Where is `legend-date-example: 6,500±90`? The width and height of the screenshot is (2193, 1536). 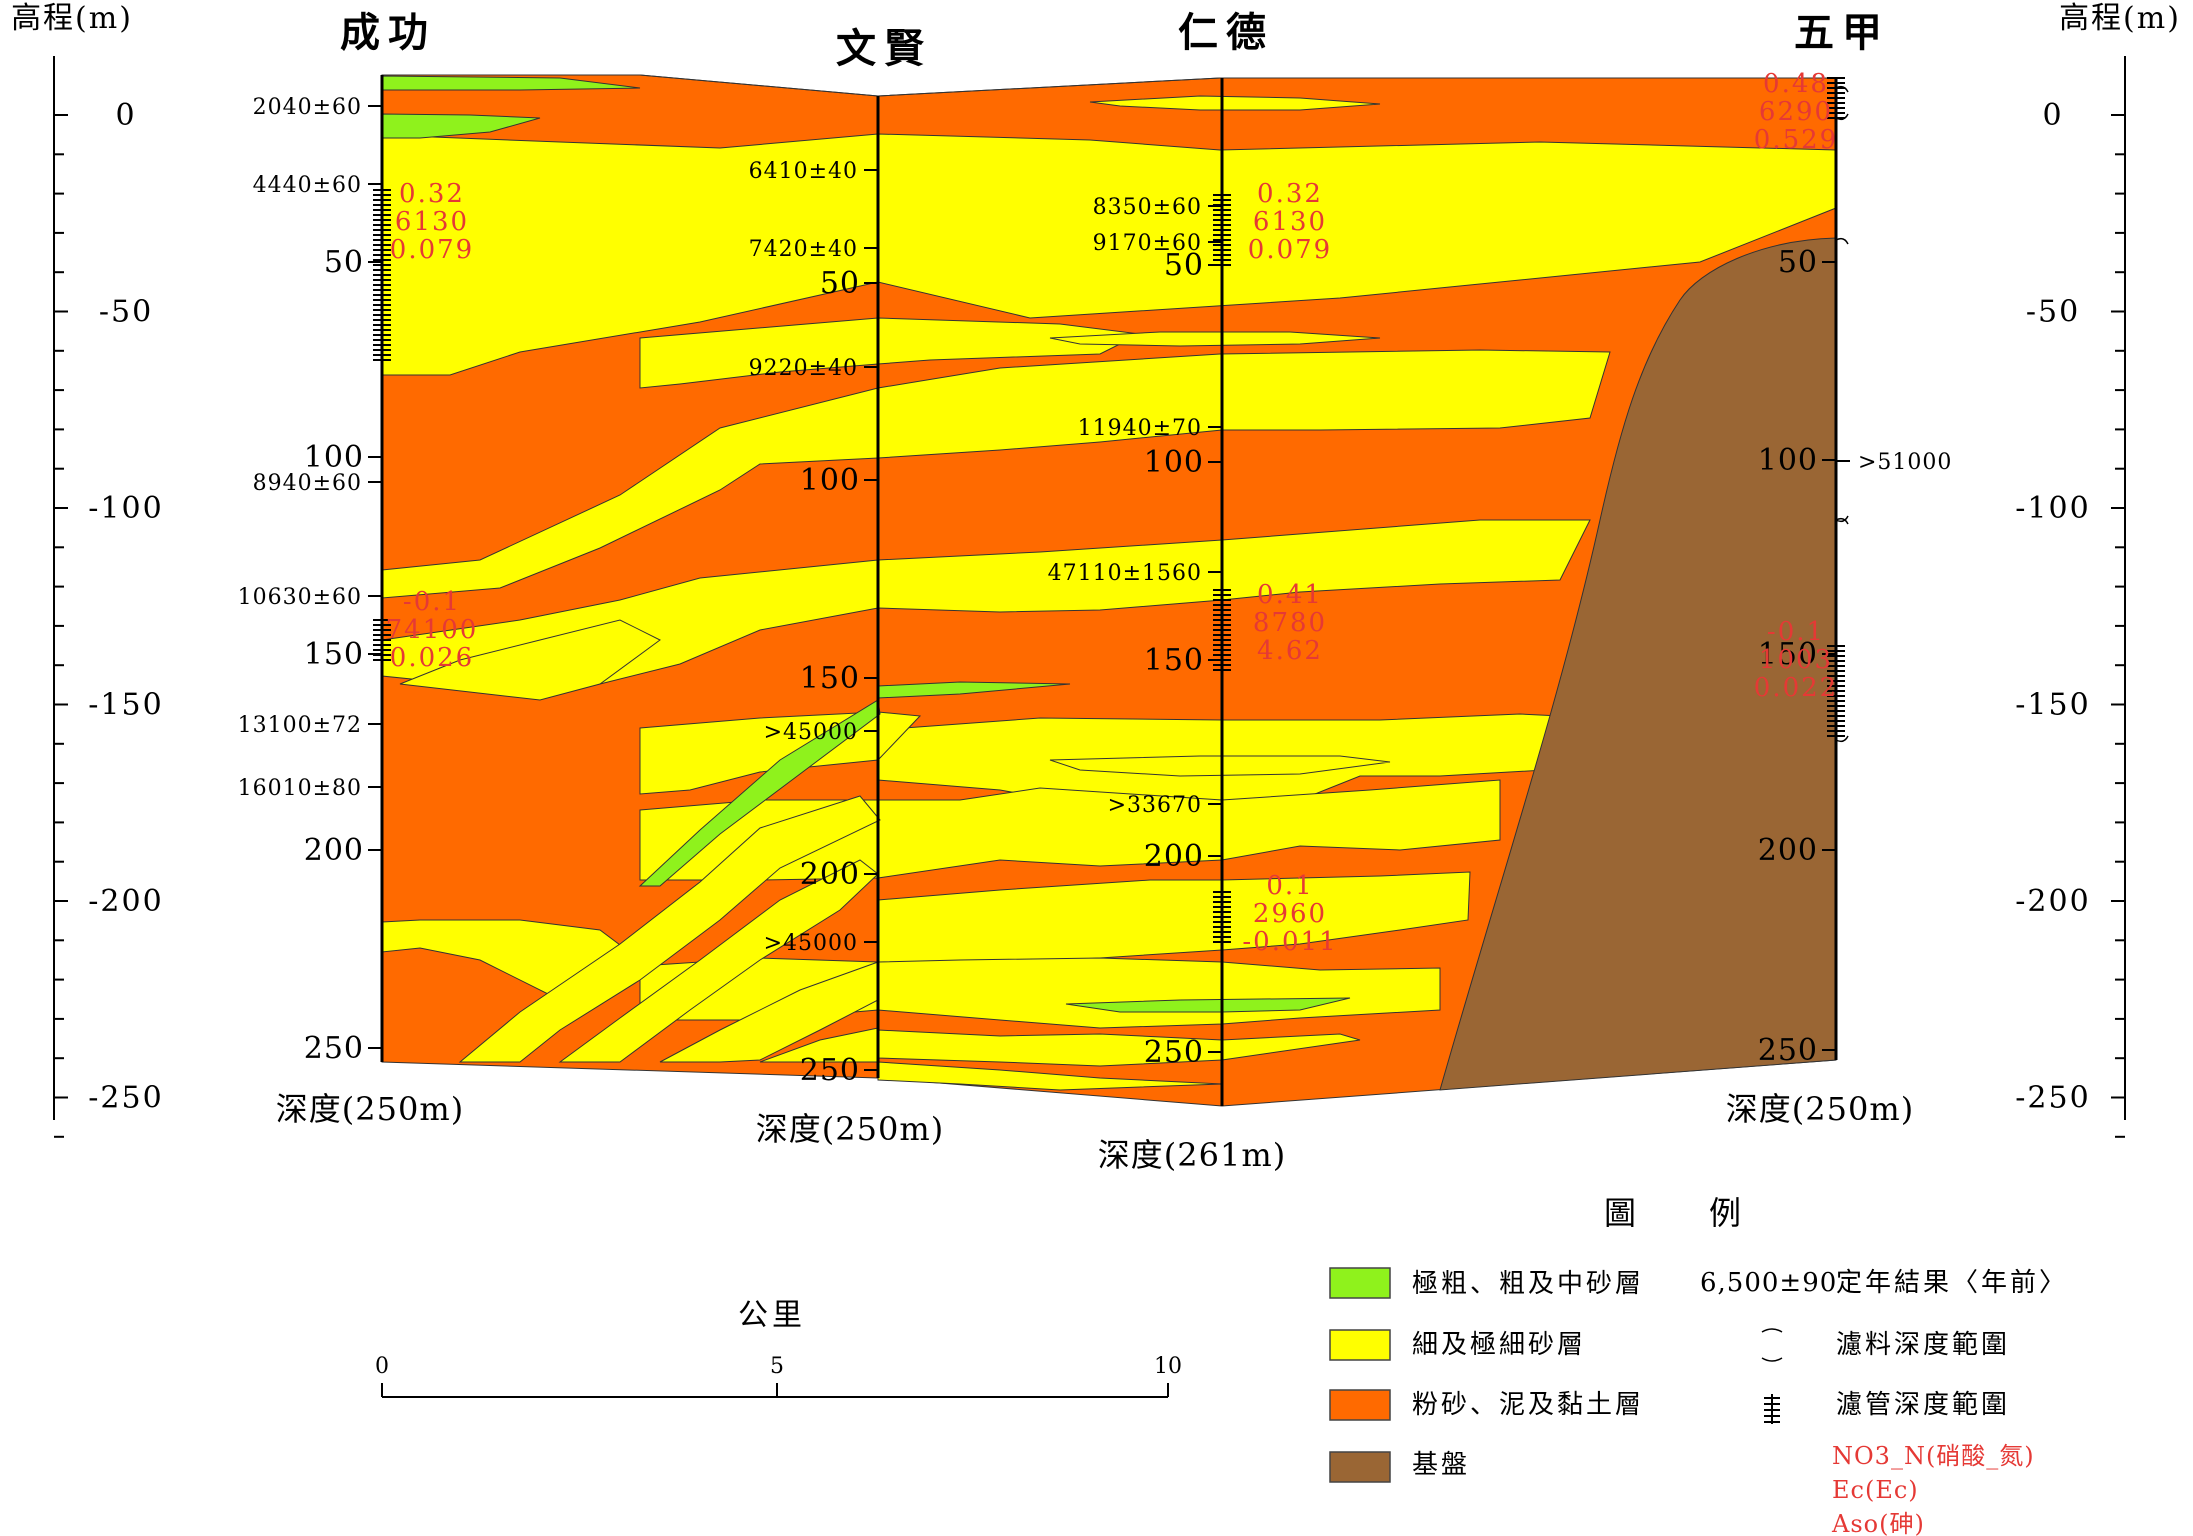
legend-date-example: 6,500±90 is located at coordinates (1768, 1283).